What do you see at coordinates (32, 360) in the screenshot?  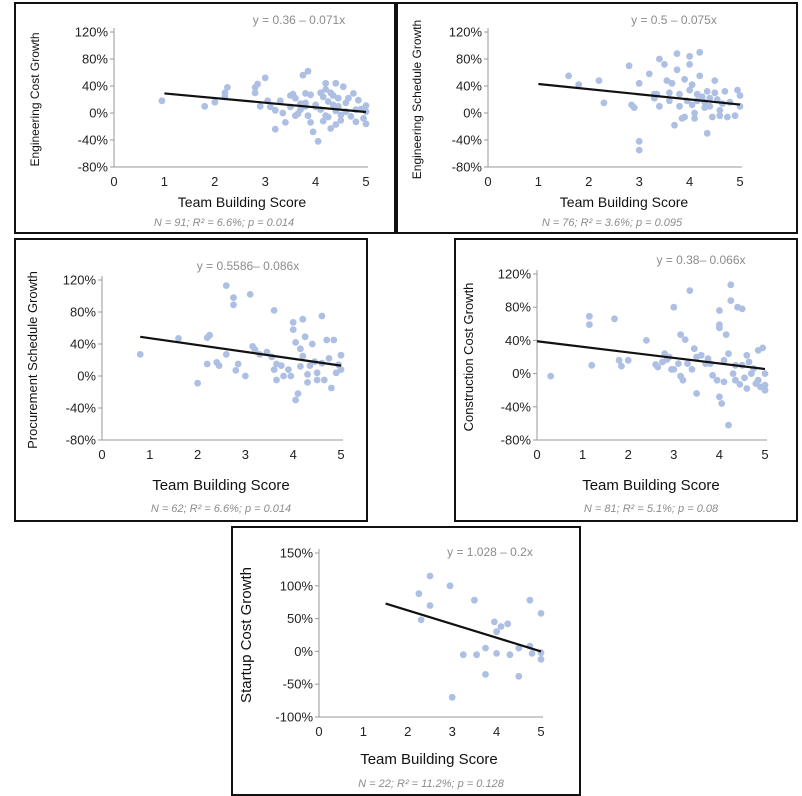 I see `y-axis-label: Procurement Schedule Growth` at bounding box center [32, 360].